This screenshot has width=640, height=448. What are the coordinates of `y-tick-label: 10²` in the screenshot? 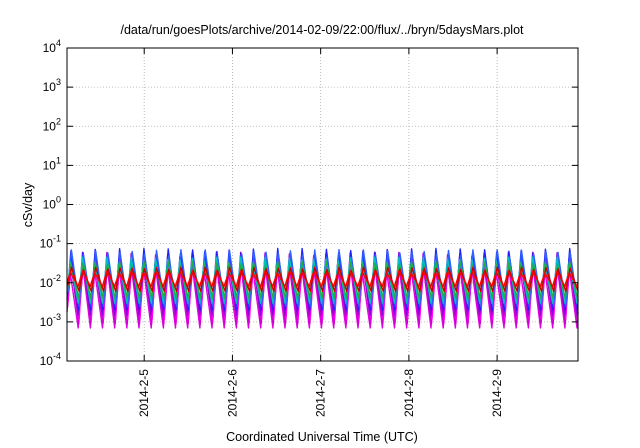 It's located at (52, 124).